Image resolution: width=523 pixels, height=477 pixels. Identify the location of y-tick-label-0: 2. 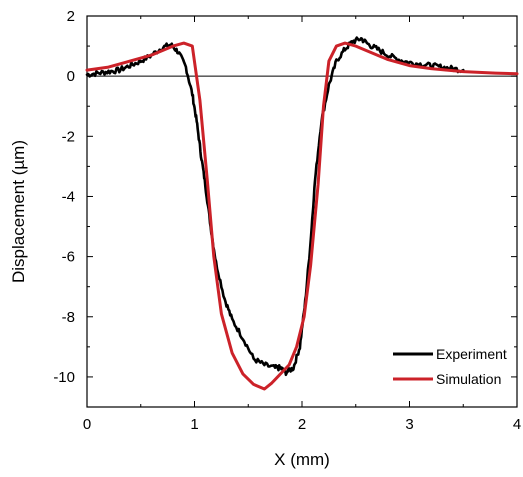
(71, 16).